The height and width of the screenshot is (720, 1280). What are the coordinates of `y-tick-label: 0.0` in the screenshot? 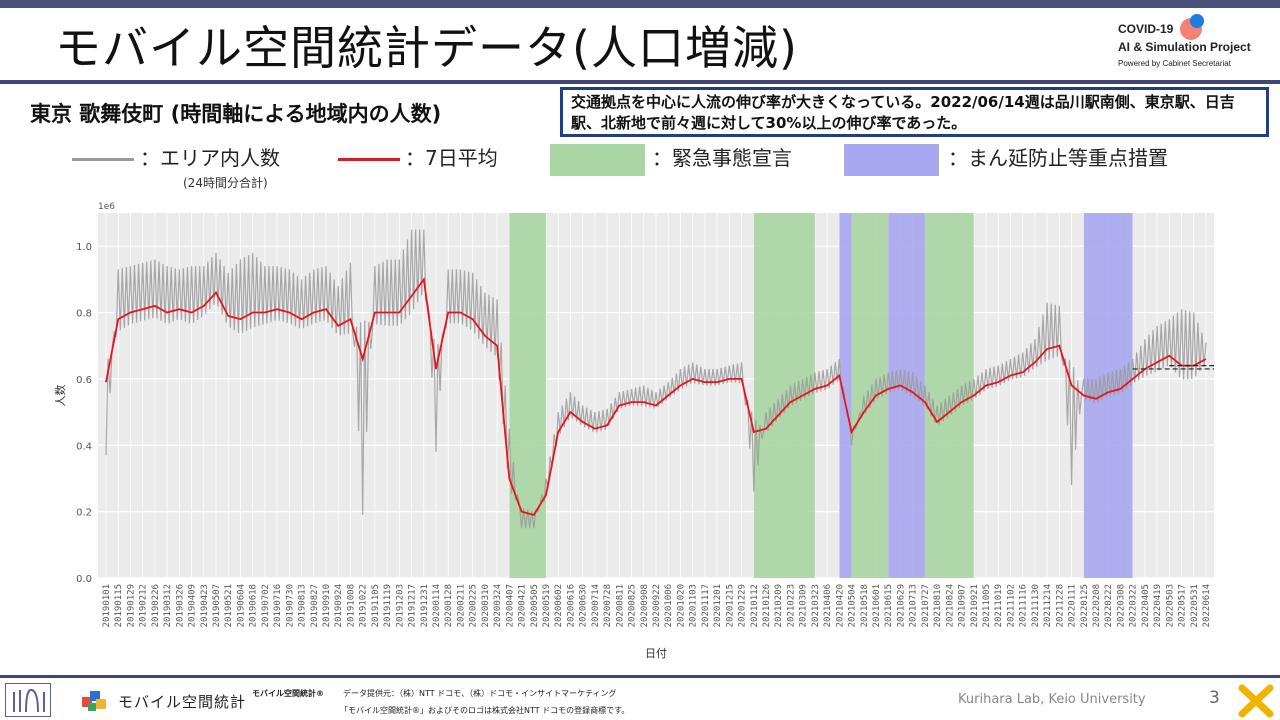 It's located at (84, 579).